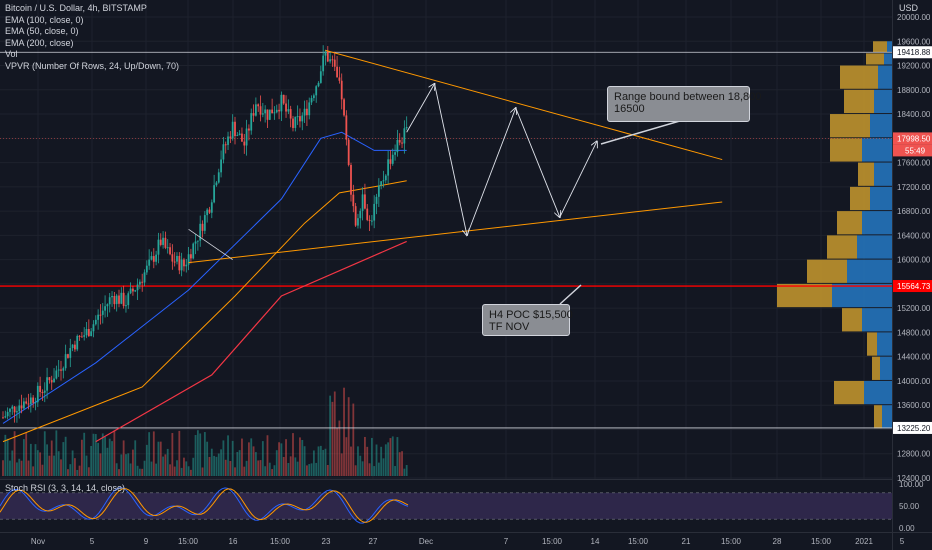 The width and height of the screenshot is (932, 550). What do you see at coordinates (76, 8) in the screenshot?
I see `symbol-title: Bitcoin / U.S. Dollar, 4h, BITSTAMP` at bounding box center [76, 8].